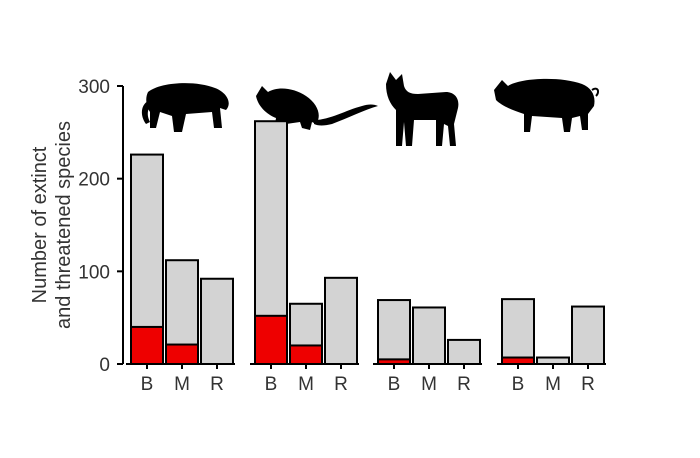  What do you see at coordinates (422, 109) in the screenshot?
I see `dog-silhouette-icon` at bounding box center [422, 109].